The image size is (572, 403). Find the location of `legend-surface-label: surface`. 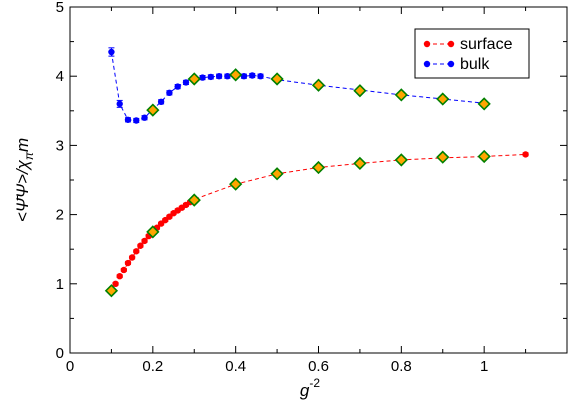

legend-surface-label: surface is located at coordinates (486, 44).